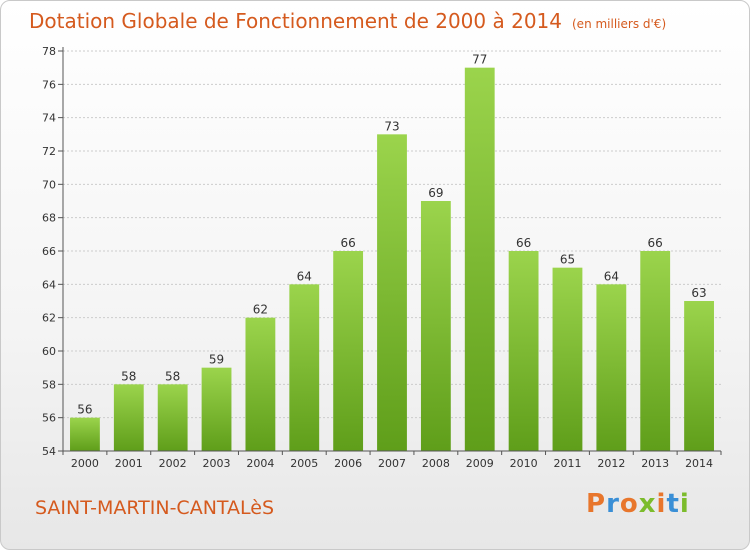  Describe the element at coordinates (524, 463) in the screenshot. I see `x-tick-label: 2010` at that location.